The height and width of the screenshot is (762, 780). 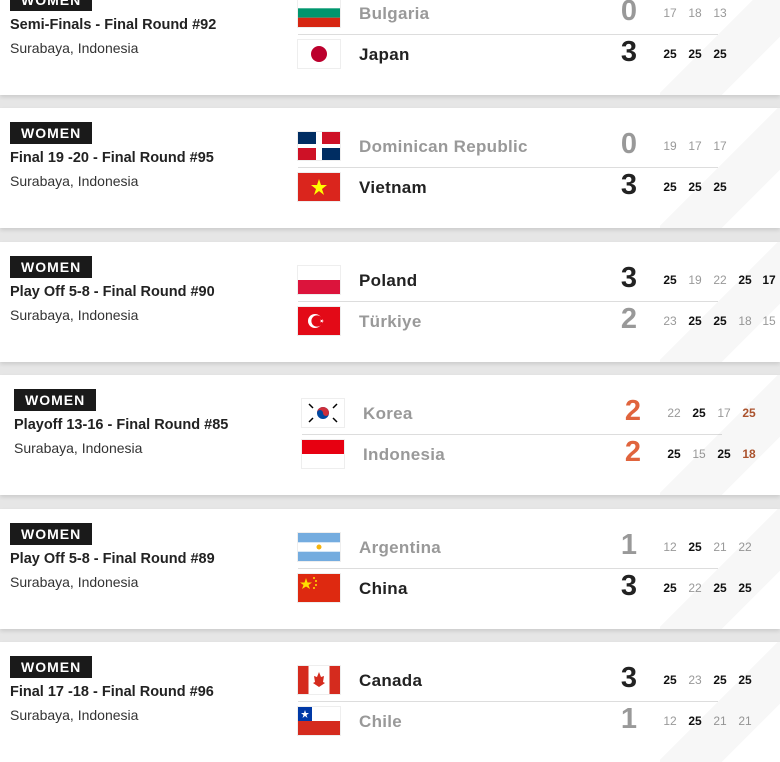 I want to click on team-name: Dominican Republic, so click(x=443, y=147).